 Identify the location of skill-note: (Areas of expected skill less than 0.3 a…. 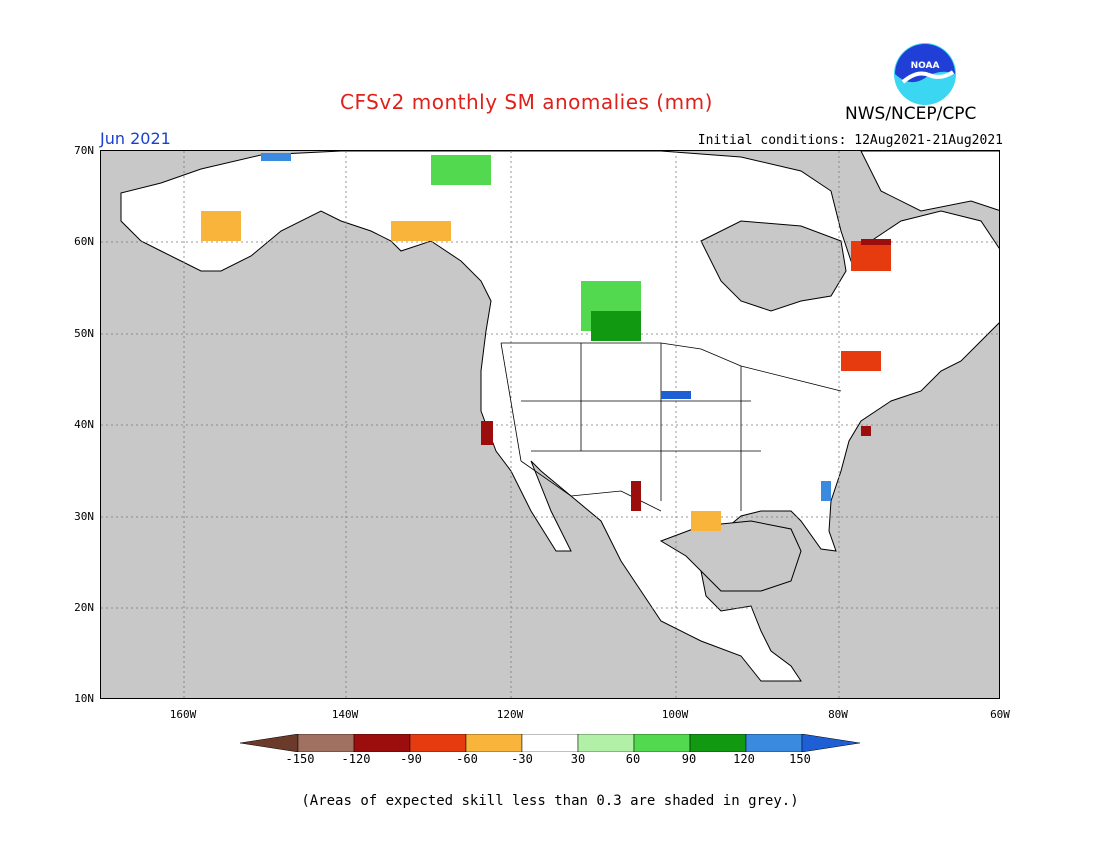
(550, 801).